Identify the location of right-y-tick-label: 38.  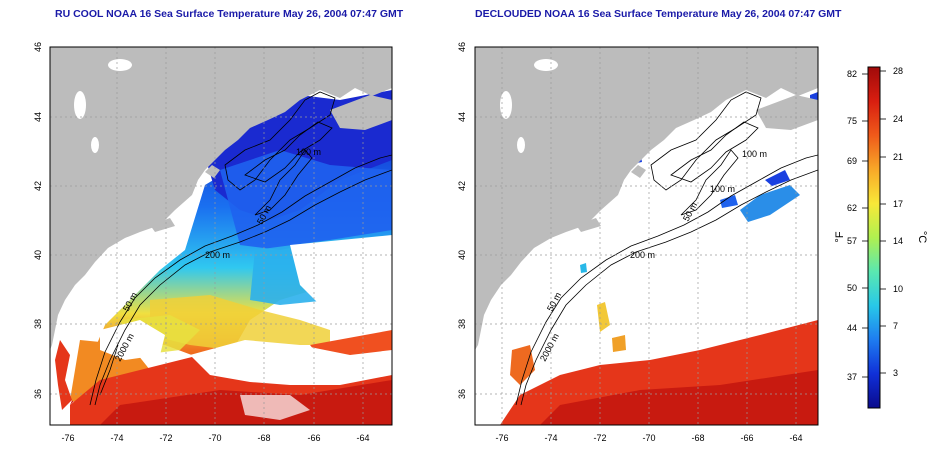
(462, 324).